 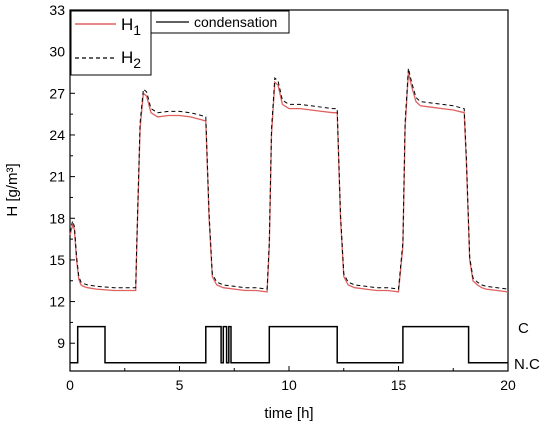 I want to click on x-tick-label: 5, so click(x=180, y=385).